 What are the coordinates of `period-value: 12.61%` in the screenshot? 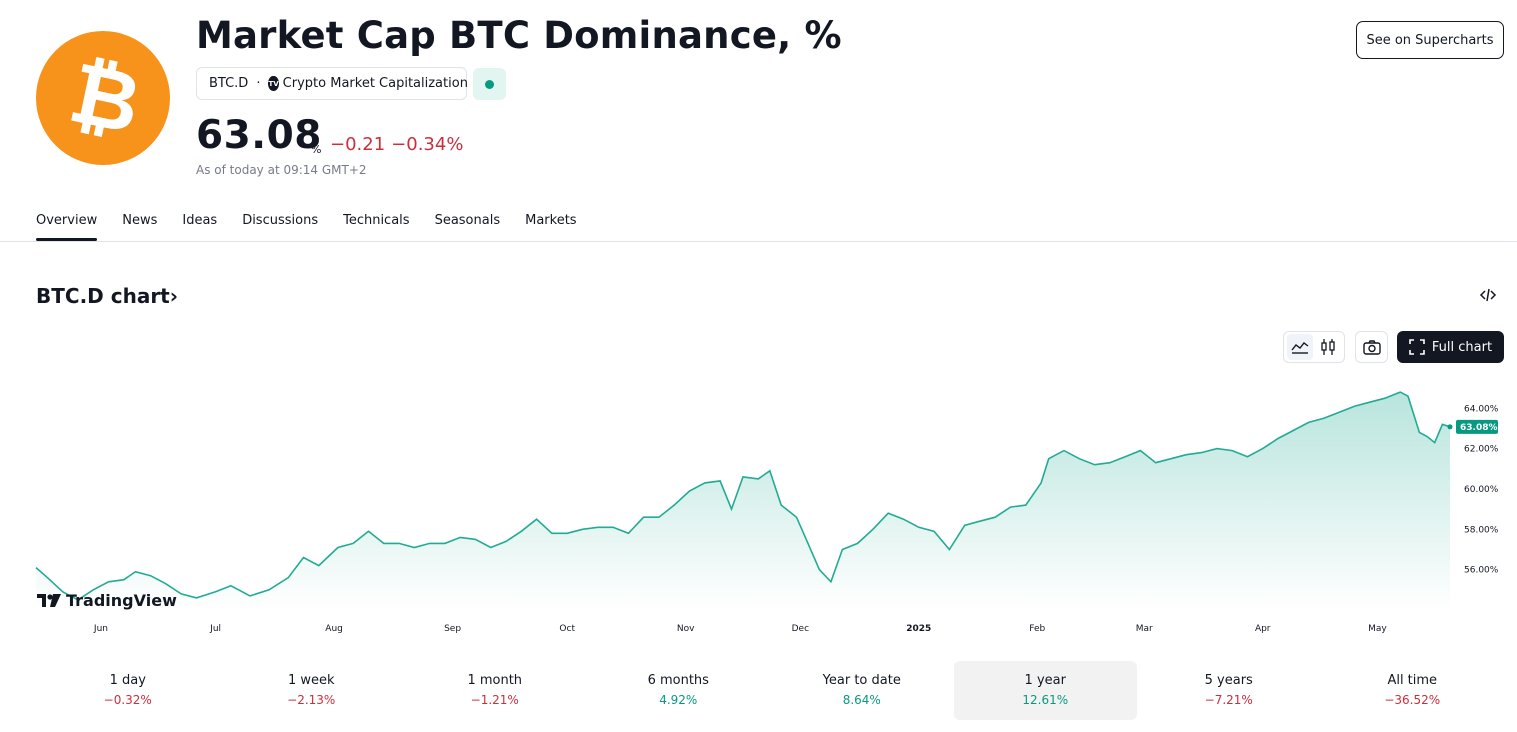 It's located at (1045, 700).